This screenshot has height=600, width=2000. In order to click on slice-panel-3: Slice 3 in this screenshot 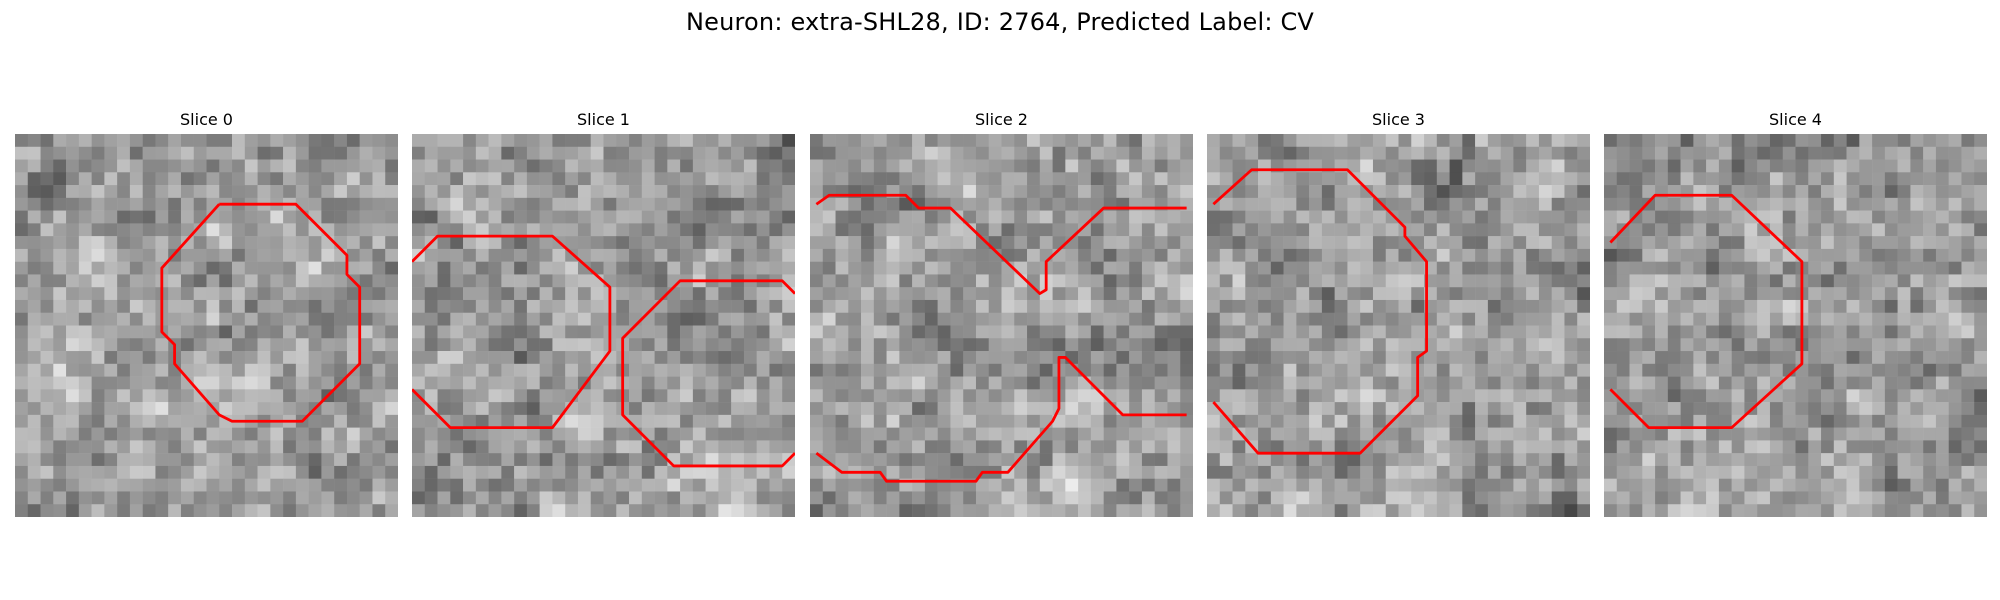, I will do `click(1398, 312)`.